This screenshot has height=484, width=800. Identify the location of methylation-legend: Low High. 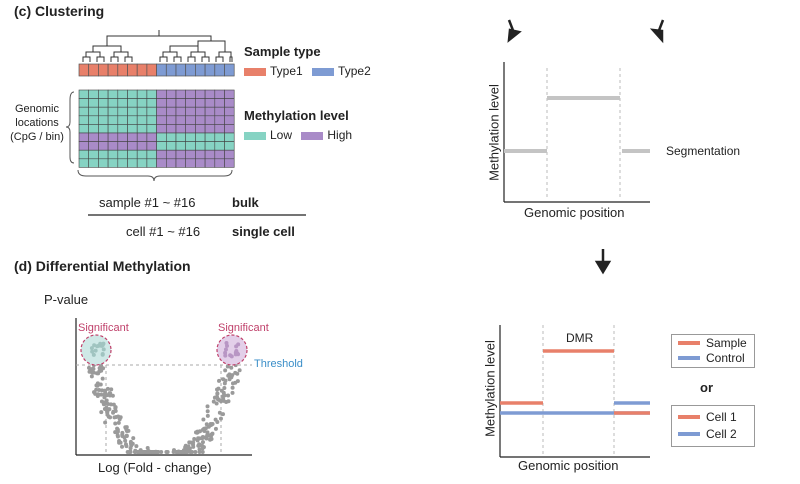
(298, 135).